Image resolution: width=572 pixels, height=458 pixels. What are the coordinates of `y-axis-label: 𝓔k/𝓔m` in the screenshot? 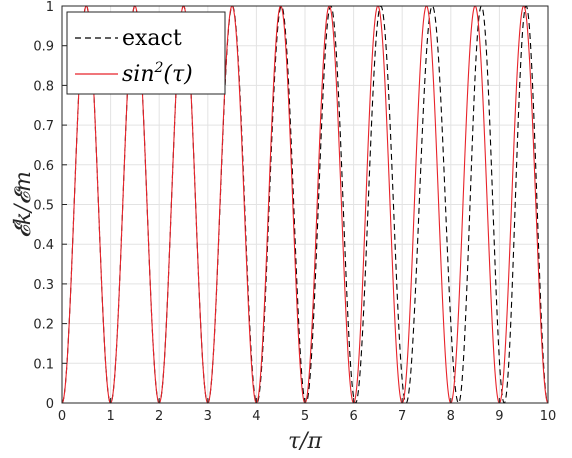 It's located at (23, 204).